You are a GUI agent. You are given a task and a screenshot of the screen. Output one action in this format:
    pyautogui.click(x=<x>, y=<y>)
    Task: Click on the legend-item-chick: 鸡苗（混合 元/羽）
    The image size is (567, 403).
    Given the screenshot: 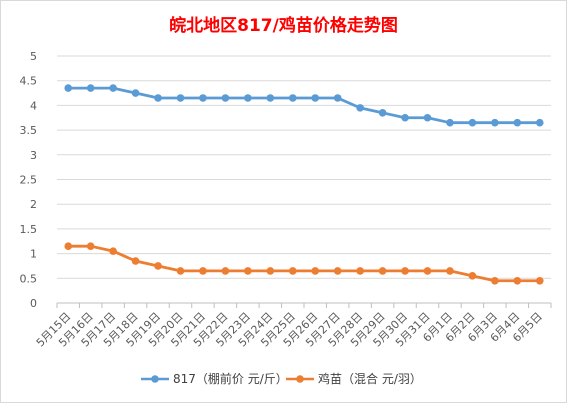 What is the action you would take?
    pyautogui.click(x=354, y=378)
    